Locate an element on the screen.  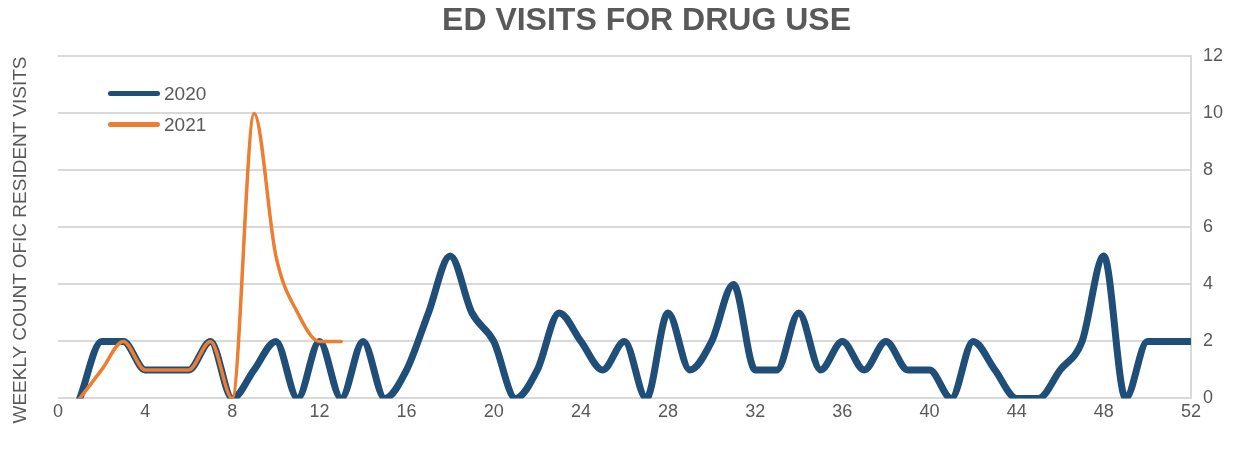
line-series is located at coordinates (210, 255).